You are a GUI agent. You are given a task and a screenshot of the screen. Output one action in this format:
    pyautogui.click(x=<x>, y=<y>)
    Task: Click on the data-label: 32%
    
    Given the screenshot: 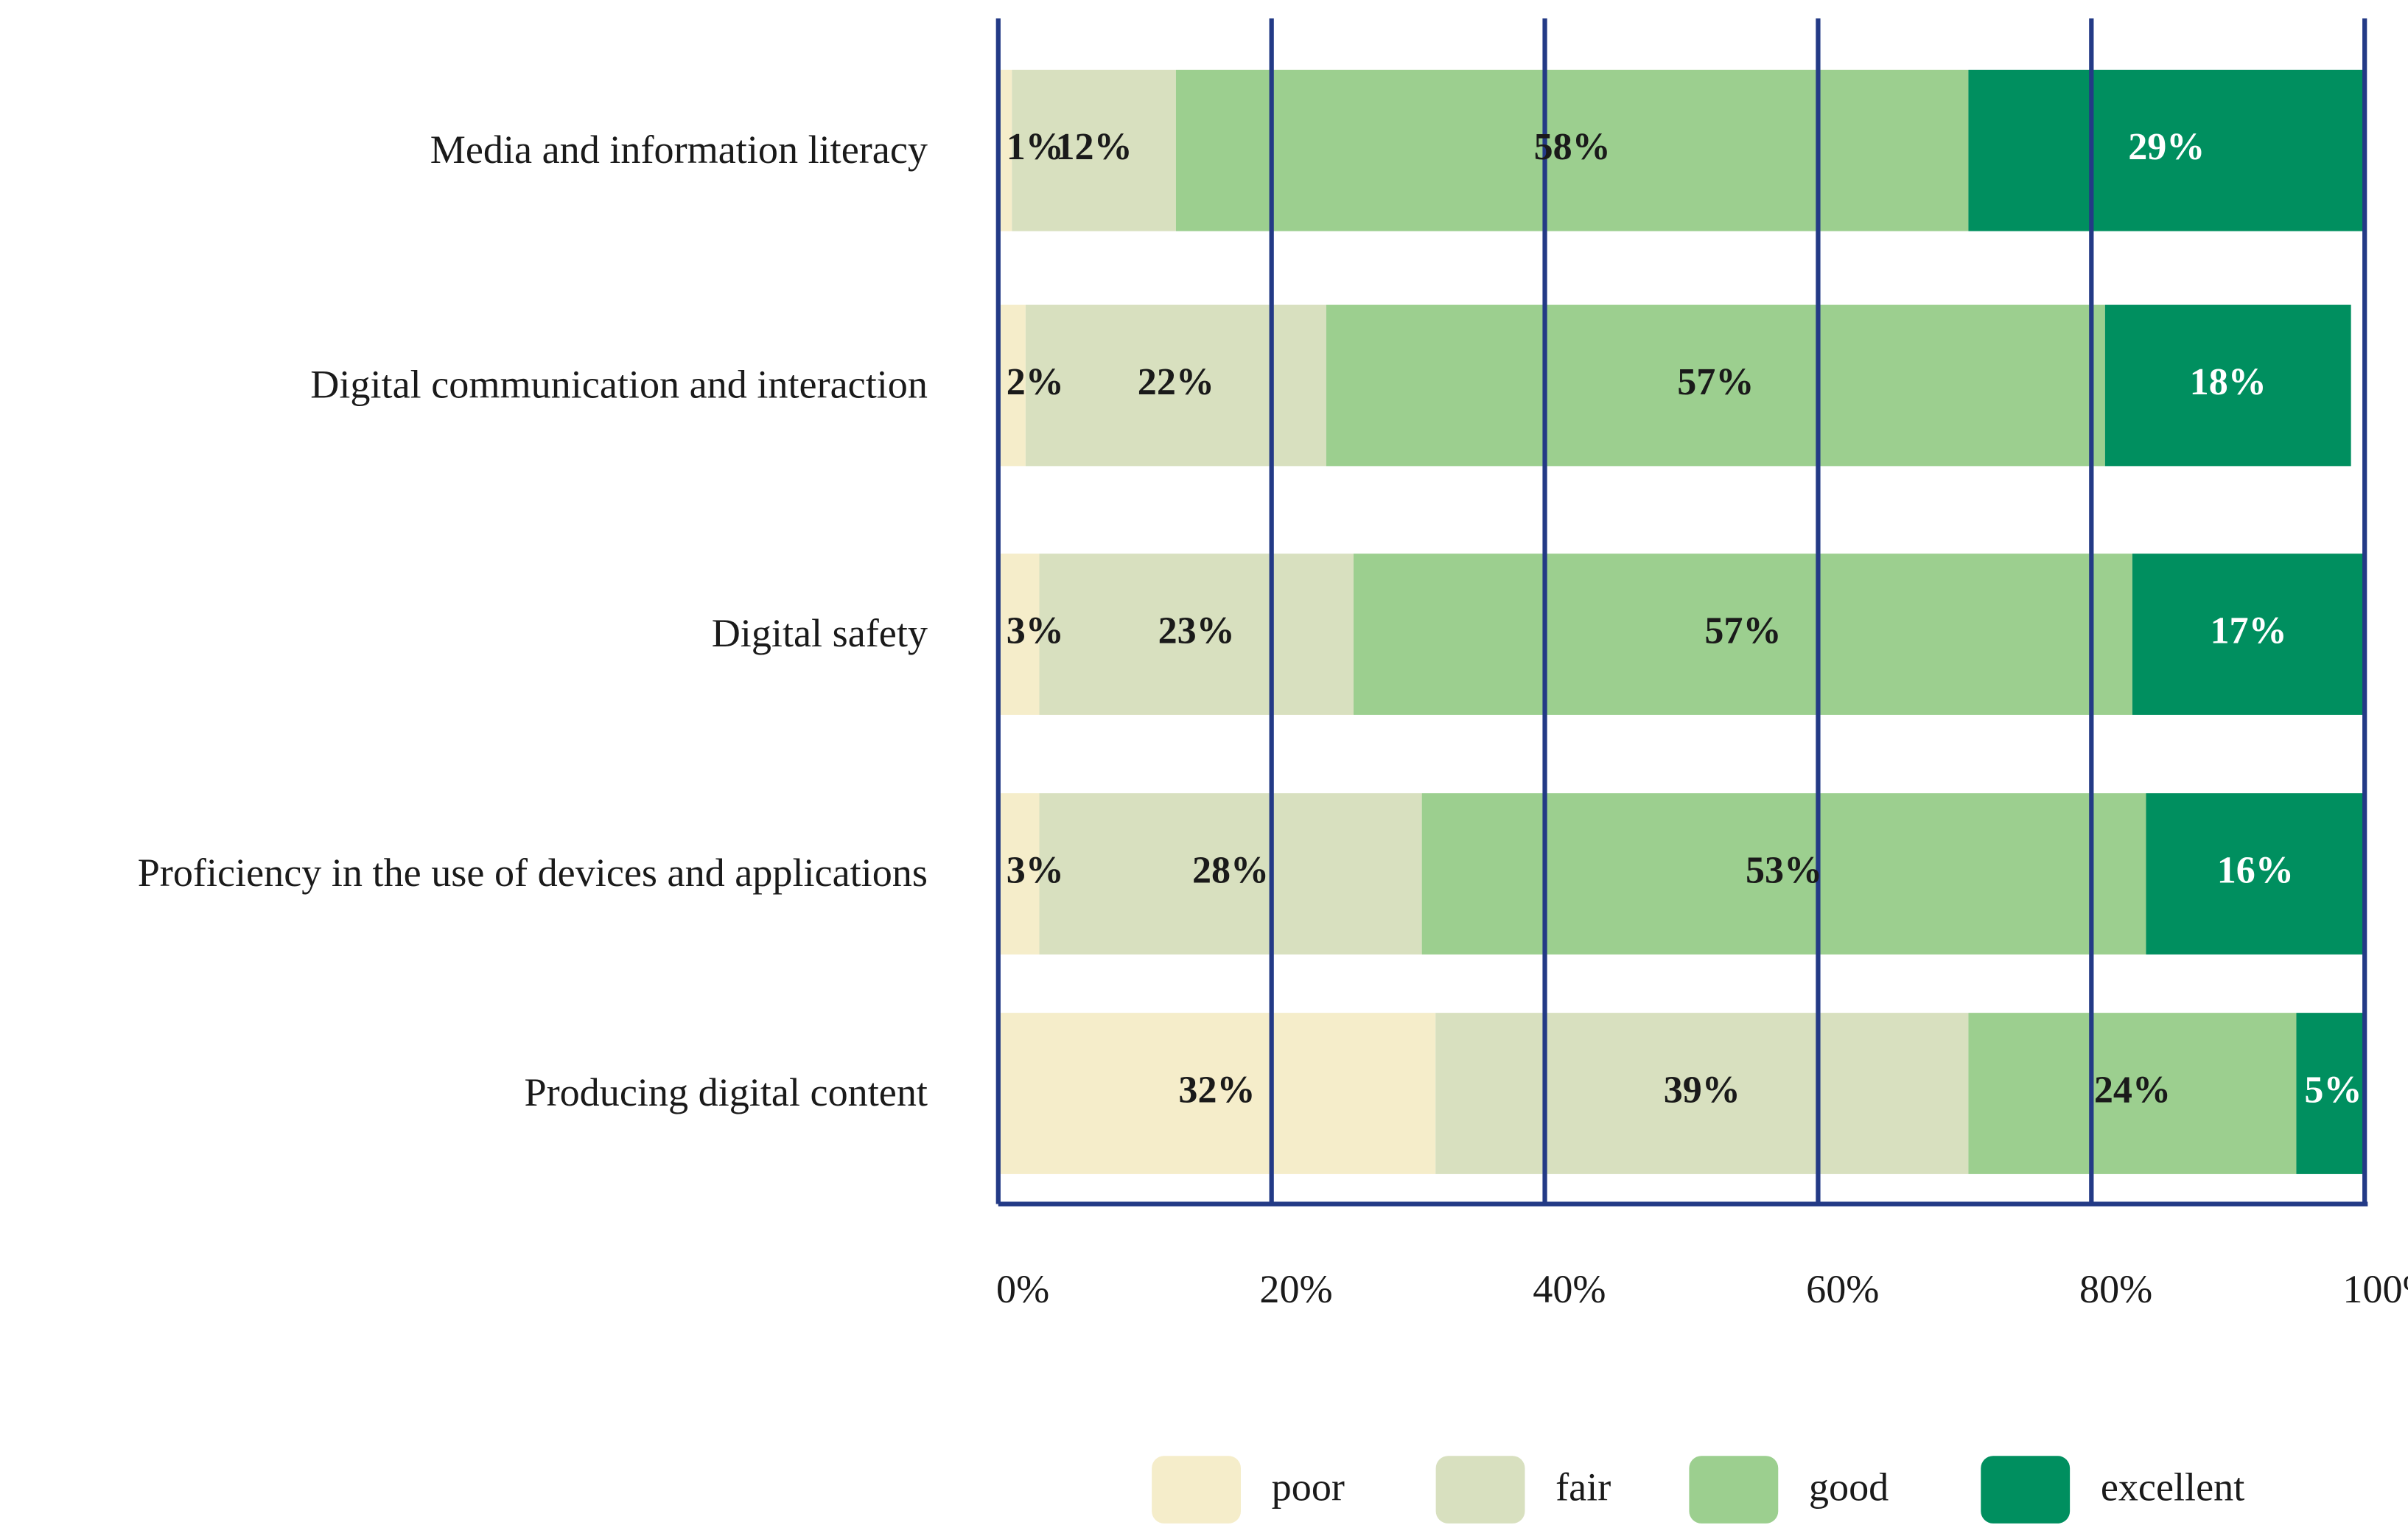 What is the action you would take?
    pyautogui.click(x=1216, y=1090)
    